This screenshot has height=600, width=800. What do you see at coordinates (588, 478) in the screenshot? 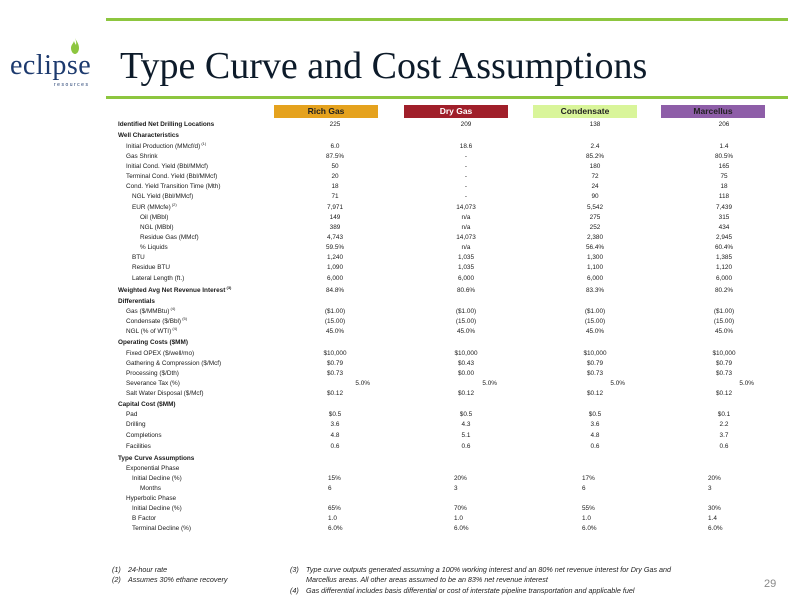
I see `table-cell: 17%` at bounding box center [588, 478].